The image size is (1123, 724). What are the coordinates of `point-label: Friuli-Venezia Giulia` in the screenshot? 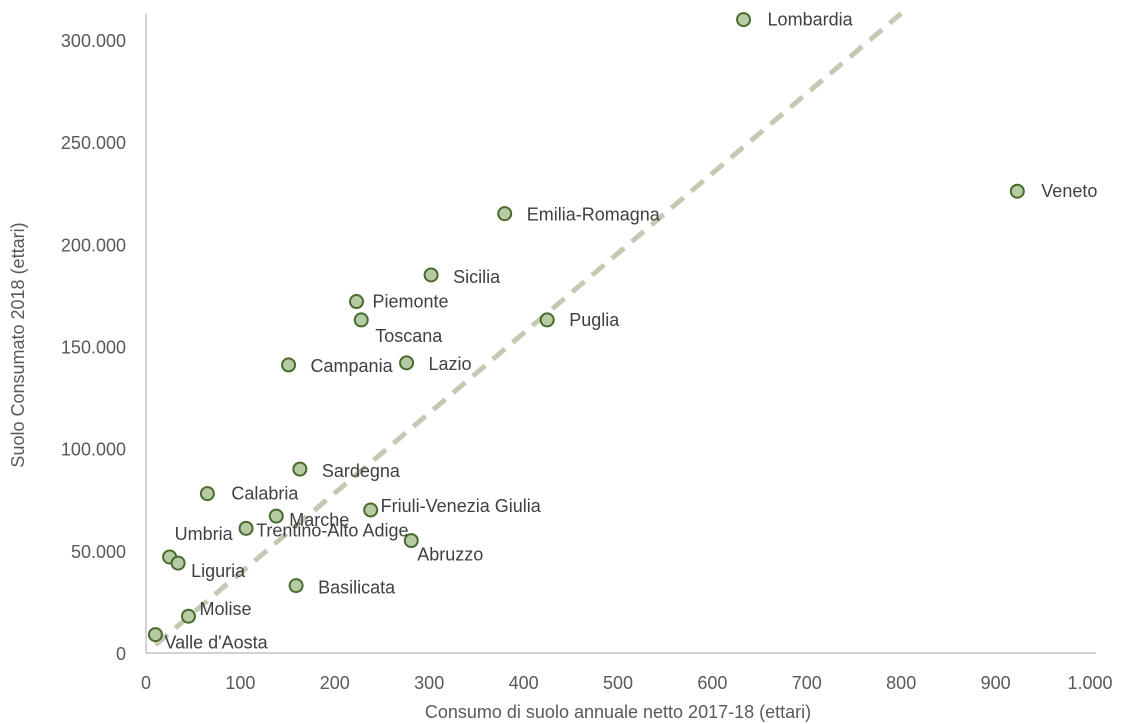 It's located at (461, 506).